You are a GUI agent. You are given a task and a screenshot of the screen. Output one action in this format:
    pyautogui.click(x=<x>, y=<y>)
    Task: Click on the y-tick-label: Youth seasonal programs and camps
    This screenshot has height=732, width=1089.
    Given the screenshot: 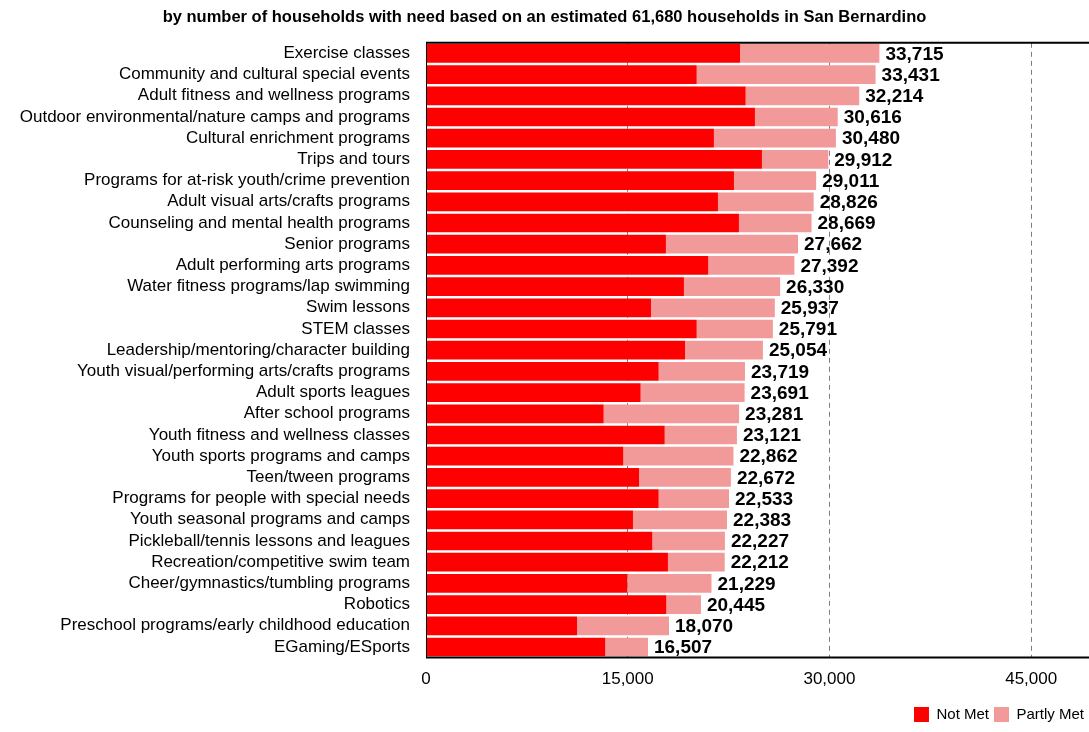 What is the action you would take?
    pyautogui.click(x=269, y=519)
    